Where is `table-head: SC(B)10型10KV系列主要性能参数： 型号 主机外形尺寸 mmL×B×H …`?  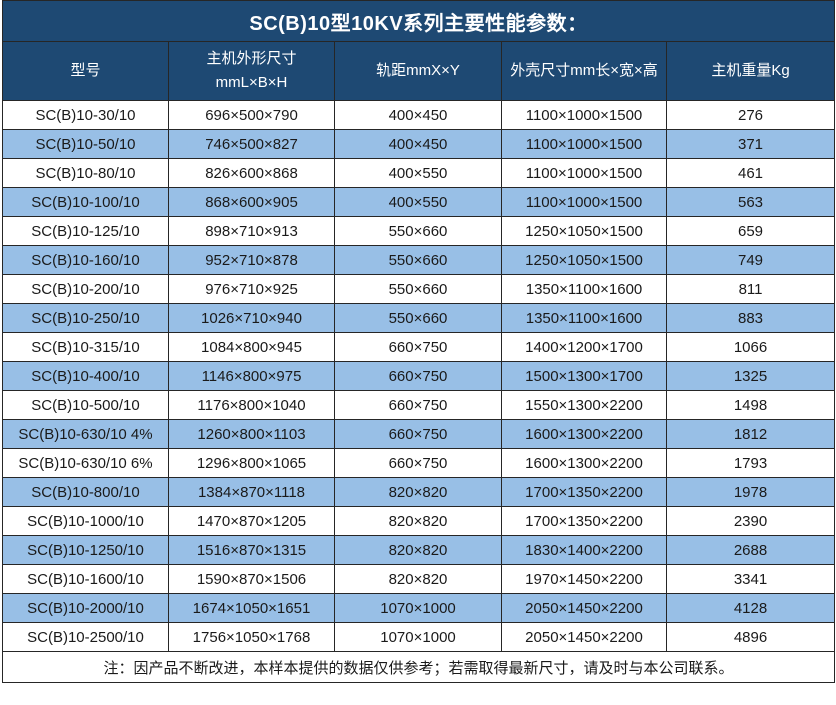
table-head: SC(B)10型10KV系列主要性能参数： 型号 主机外形尺寸 mmL×B×H … is located at coordinates (418, 50).